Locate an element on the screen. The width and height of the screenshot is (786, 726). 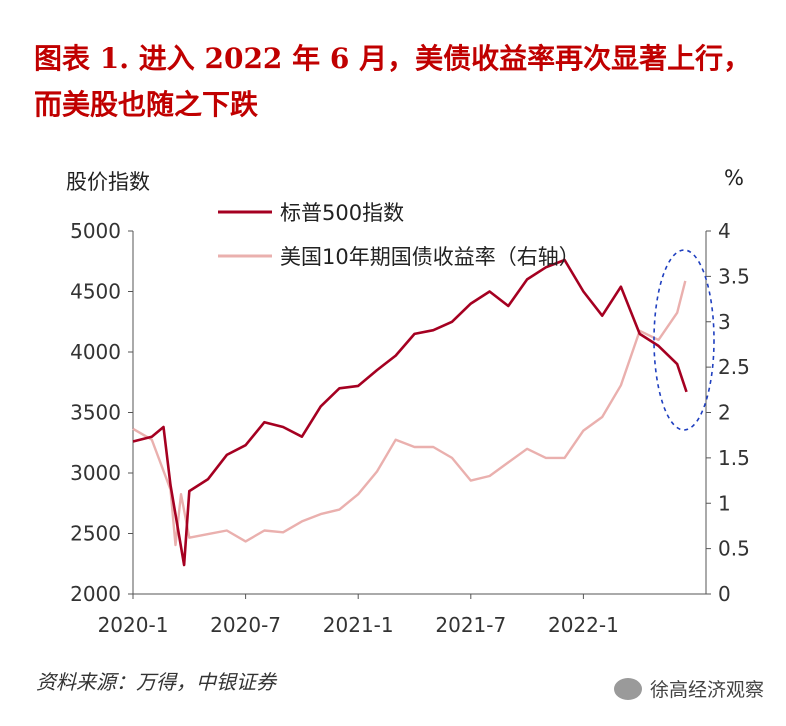
right-tick-label: 0 is located at coordinates (724, 594).